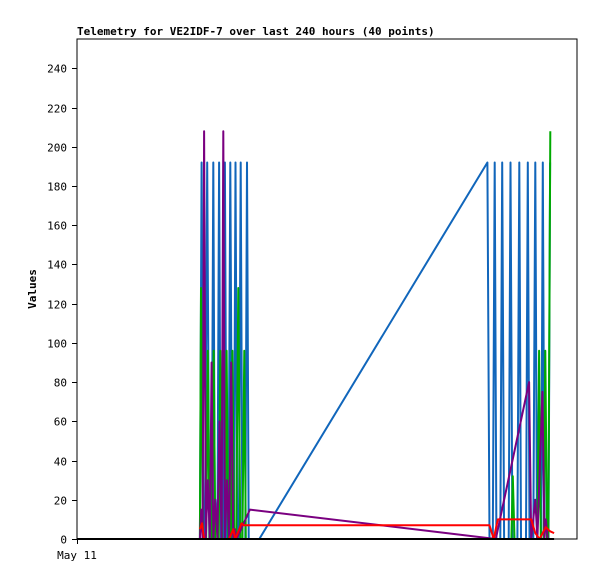 This screenshot has width=597, height=579. What do you see at coordinates (57, 344) in the screenshot?
I see `y-tick-label: 100` at bounding box center [57, 344].